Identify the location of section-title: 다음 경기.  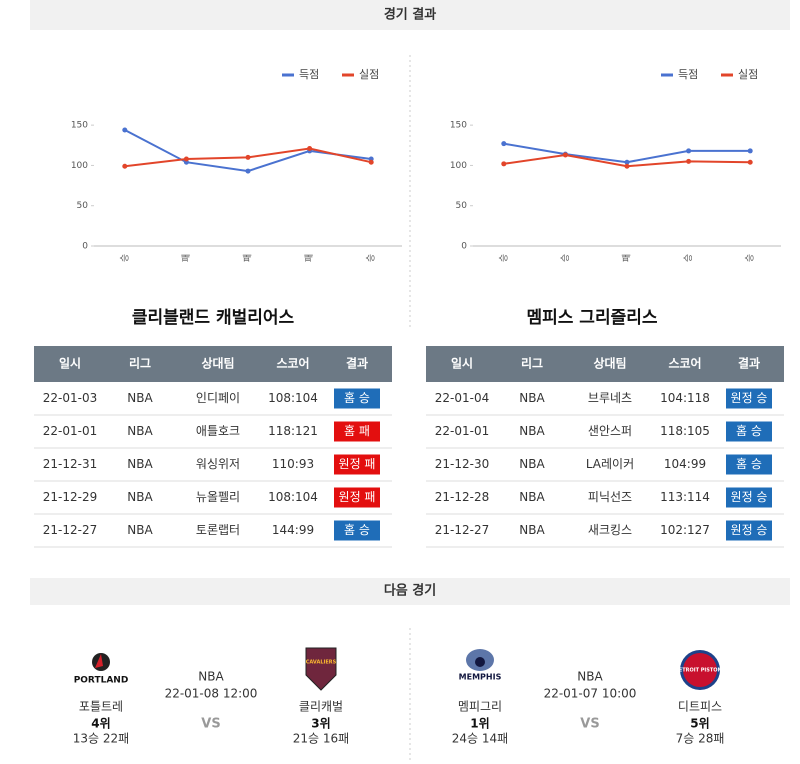
(410, 591).